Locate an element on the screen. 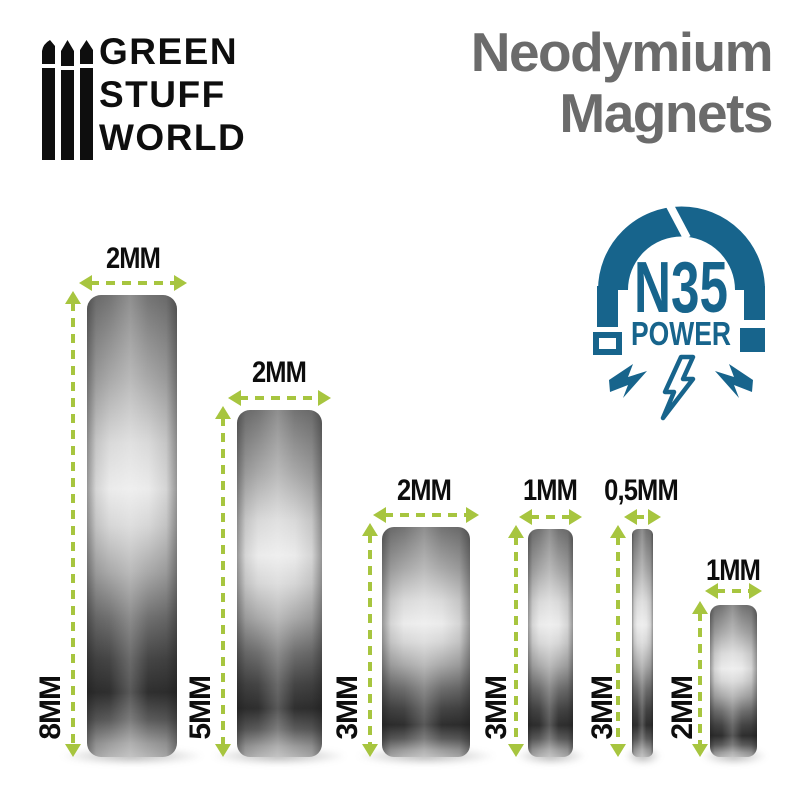  brand-line: WORLD is located at coordinates (173, 137).